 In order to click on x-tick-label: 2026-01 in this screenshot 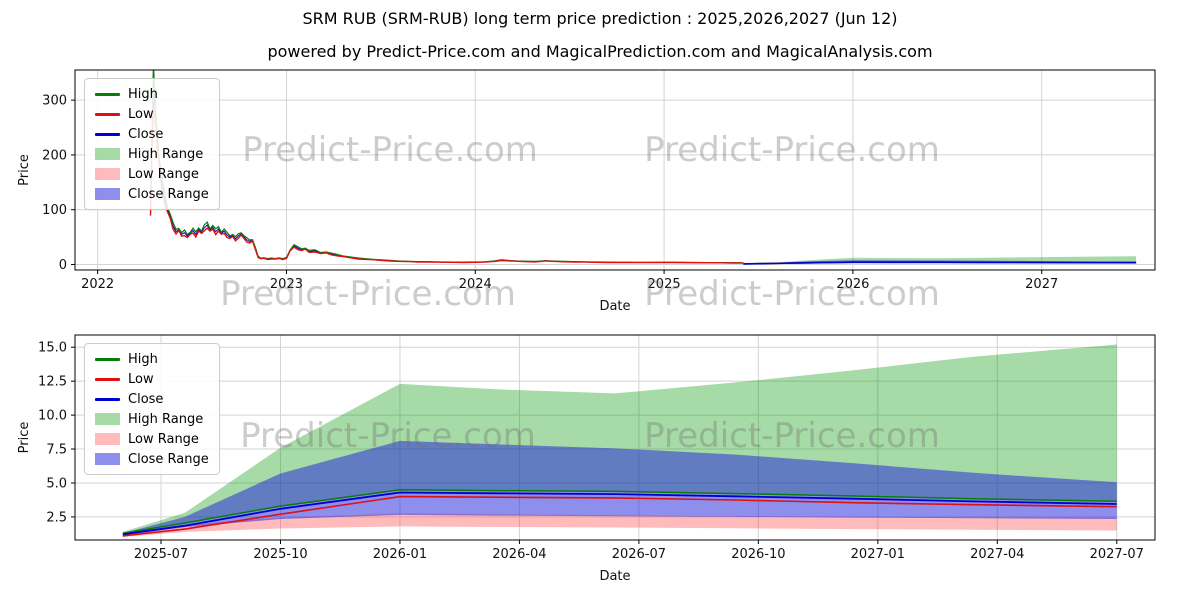, I will do `click(400, 554)`.